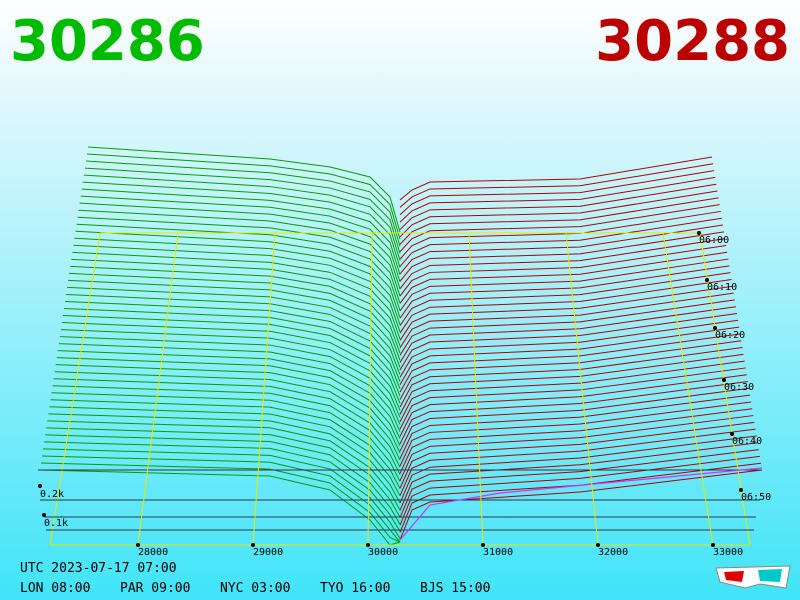 Image resolution: width=800 pixels, height=600 pixels. I want to click on time-label: 06:50, so click(756, 497).